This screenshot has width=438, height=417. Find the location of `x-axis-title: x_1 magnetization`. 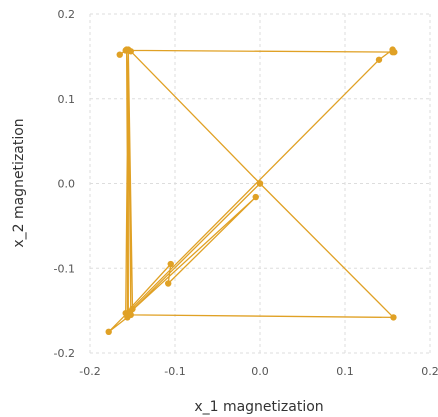

x-axis-title: x_1 magnetization is located at coordinates (258, 407).